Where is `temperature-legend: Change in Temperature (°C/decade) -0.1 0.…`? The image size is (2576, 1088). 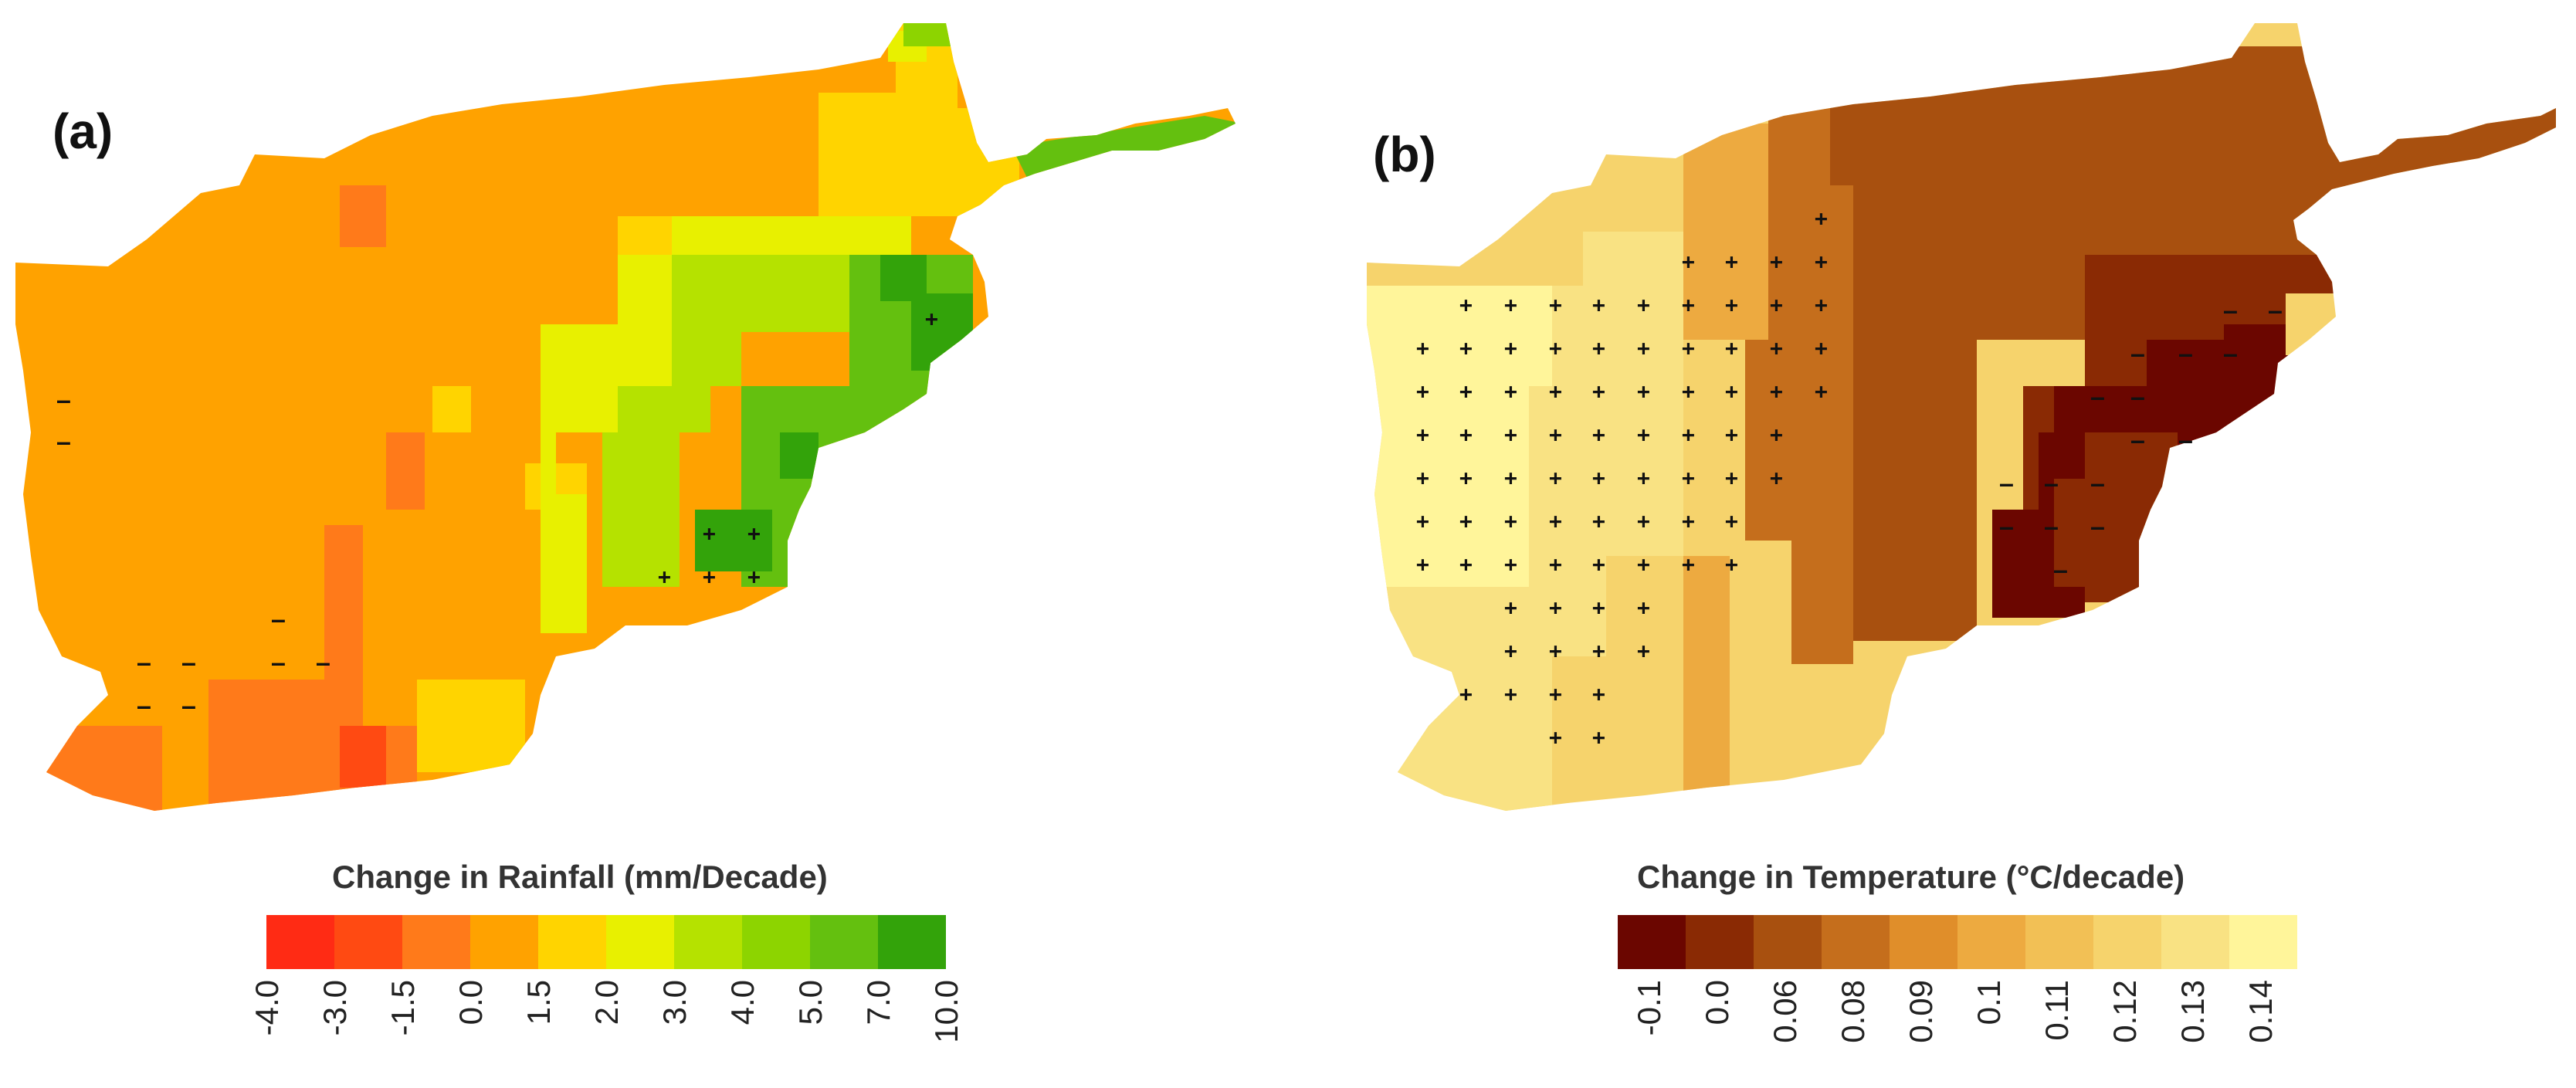 temperature-legend: Change in Temperature (°C/decade) -0.1 0.… is located at coordinates (1957, 951).